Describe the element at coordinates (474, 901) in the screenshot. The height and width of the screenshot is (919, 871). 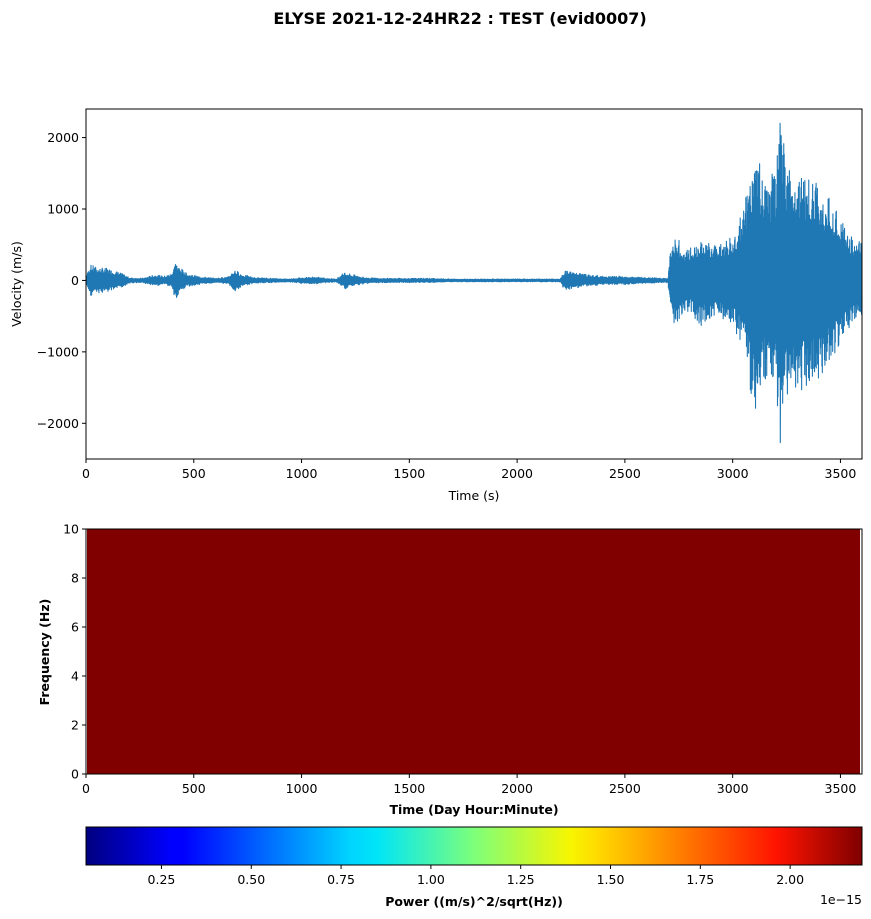
I see `colorbar-label: Power ((m/s)^2/sqrt(Hz))` at that location.